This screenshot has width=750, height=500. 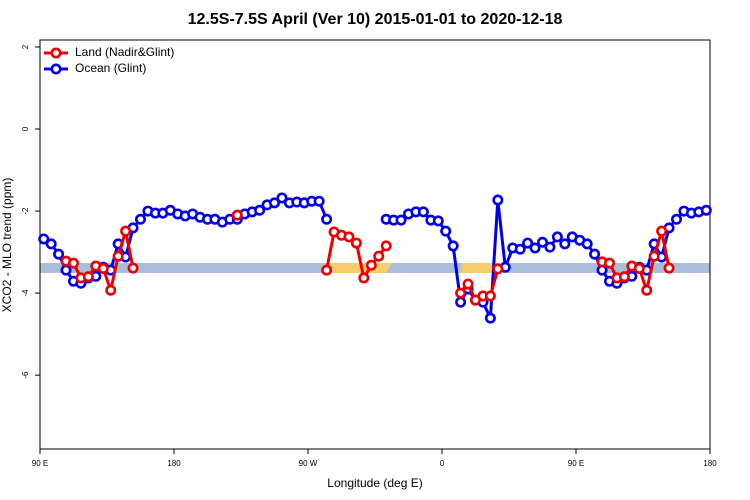 I want to click on x-tick-label: 0, so click(x=442, y=463).